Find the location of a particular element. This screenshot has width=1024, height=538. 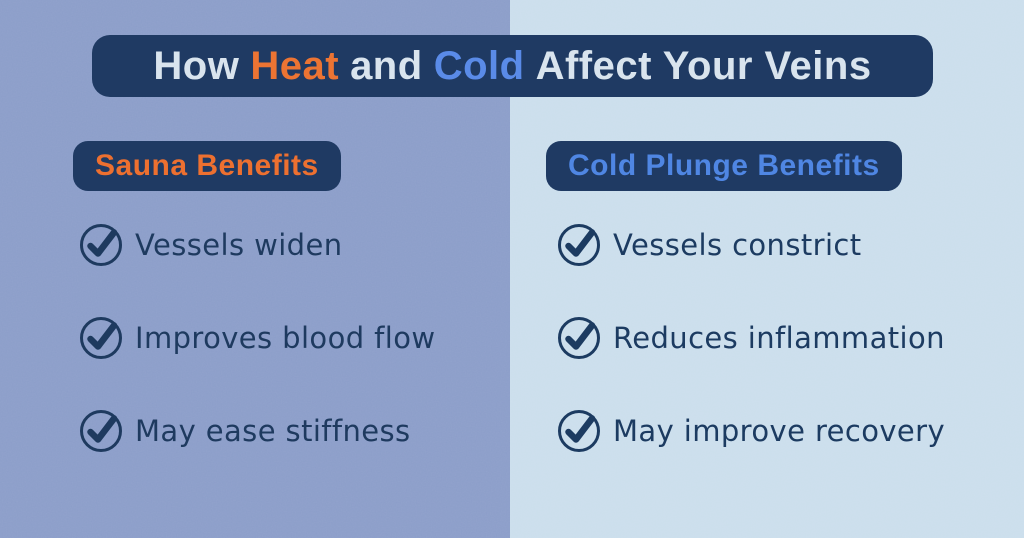

list-item: Vessels constrict is located at coordinates (750, 245).